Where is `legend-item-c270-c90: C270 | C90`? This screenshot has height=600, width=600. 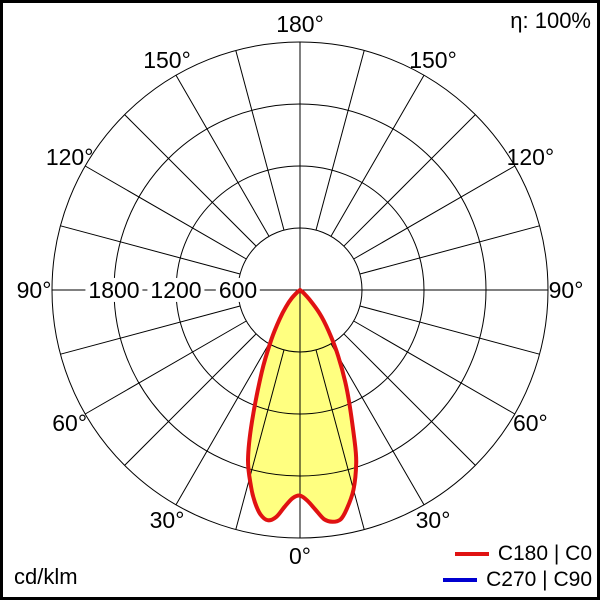 legend-item-c270-c90: C270 | C90 is located at coordinates (517, 579).